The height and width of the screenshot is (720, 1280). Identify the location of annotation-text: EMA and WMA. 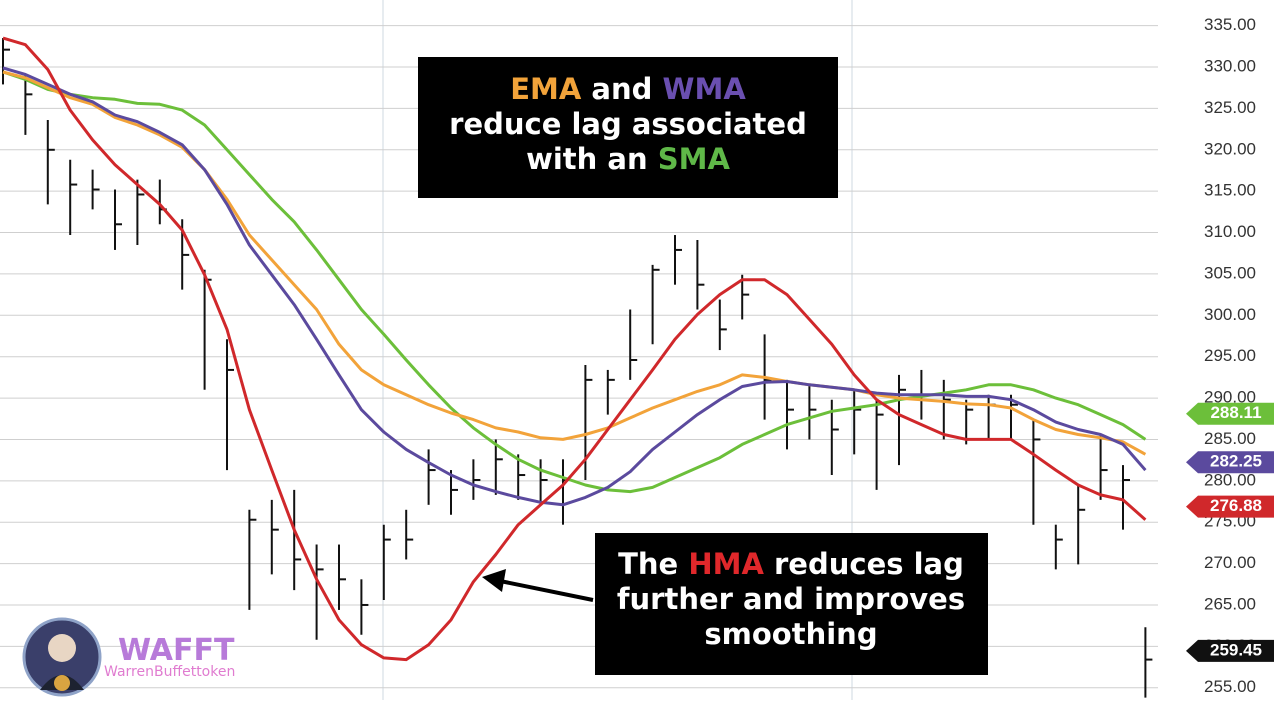
(628, 89).